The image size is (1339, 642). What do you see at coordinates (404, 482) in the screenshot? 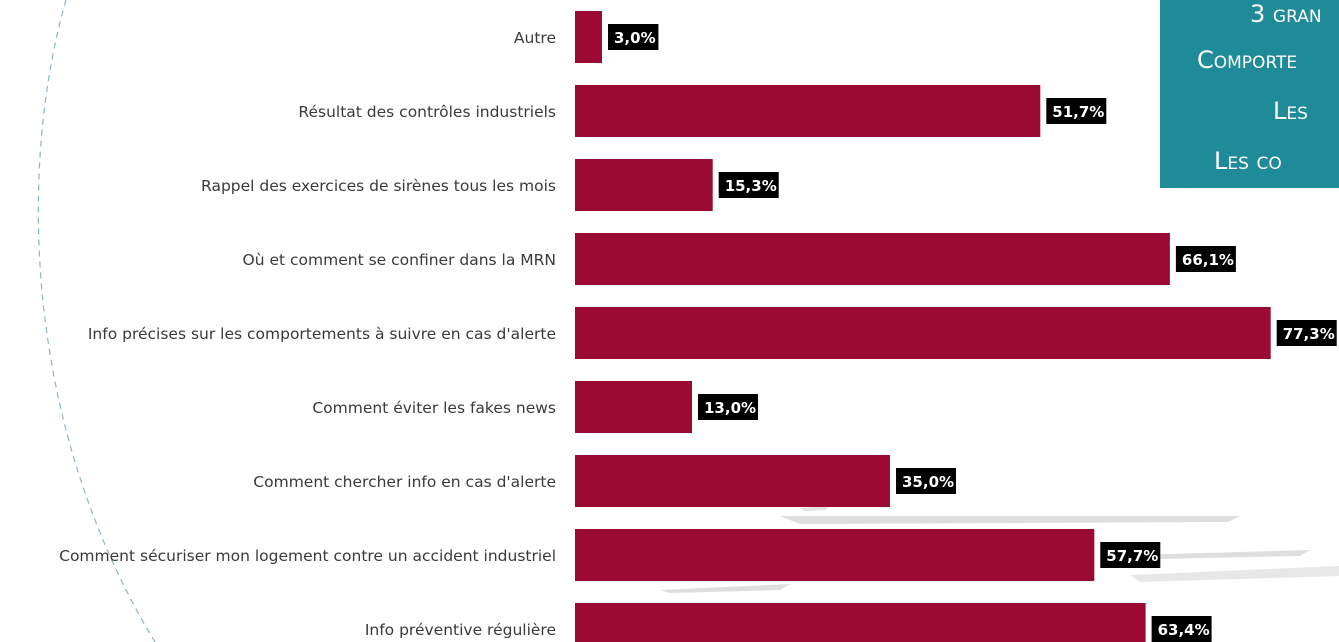
I see `category-label: Comment chercher info en cas d'alerte` at bounding box center [404, 482].